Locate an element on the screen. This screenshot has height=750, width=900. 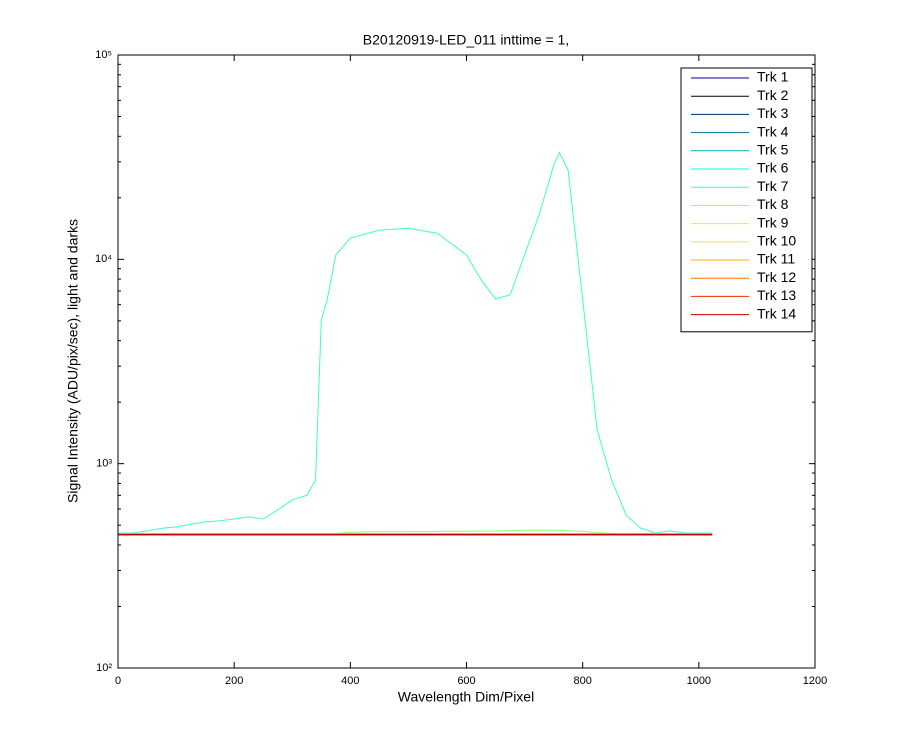
y-tick-label: 10³ is located at coordinates (104, 464).